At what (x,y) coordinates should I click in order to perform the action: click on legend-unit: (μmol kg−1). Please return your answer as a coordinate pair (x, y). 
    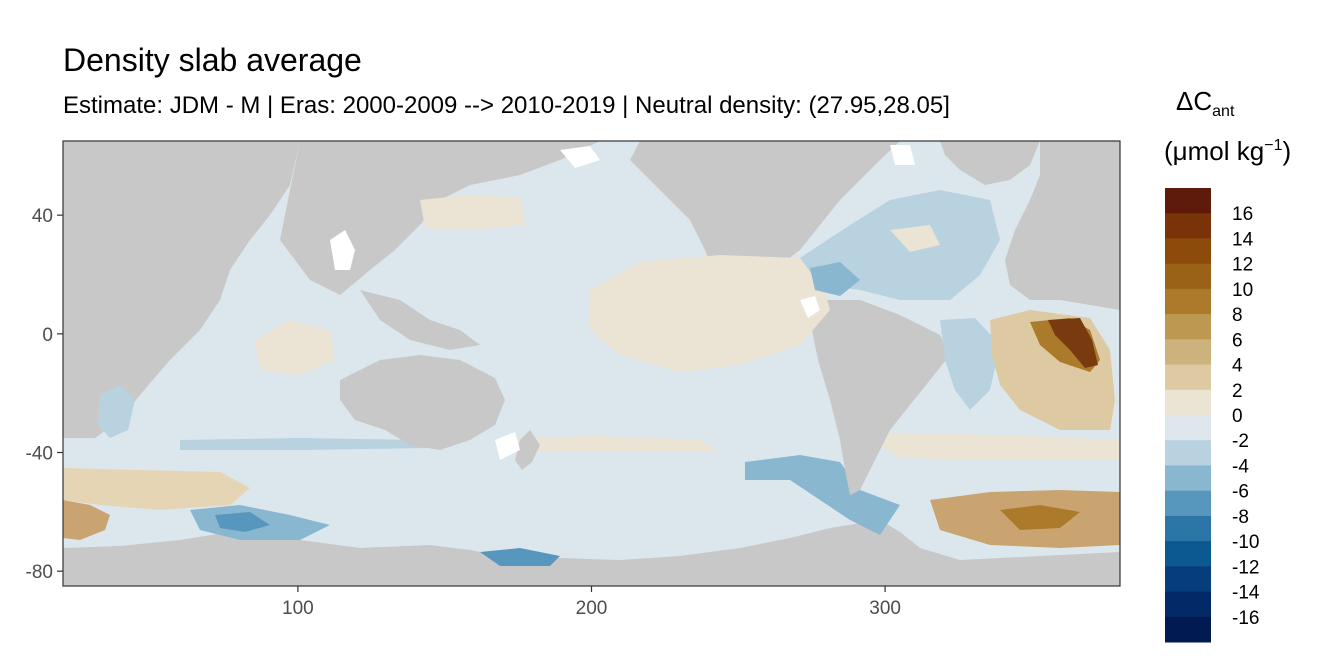
    Looking at the image, I should click on (1227, 151).